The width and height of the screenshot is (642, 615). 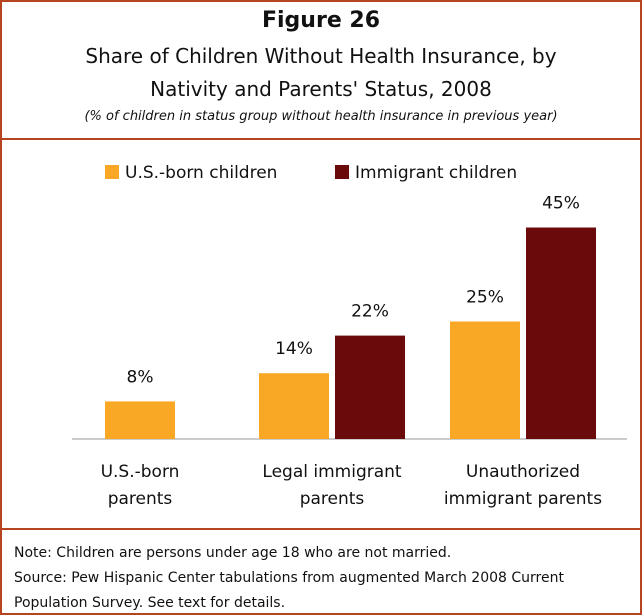 What do you see at coordinates (140, 485) in the screenshot?
I see `category-label: U.S.-born parents` at bounding box center [140, 485].